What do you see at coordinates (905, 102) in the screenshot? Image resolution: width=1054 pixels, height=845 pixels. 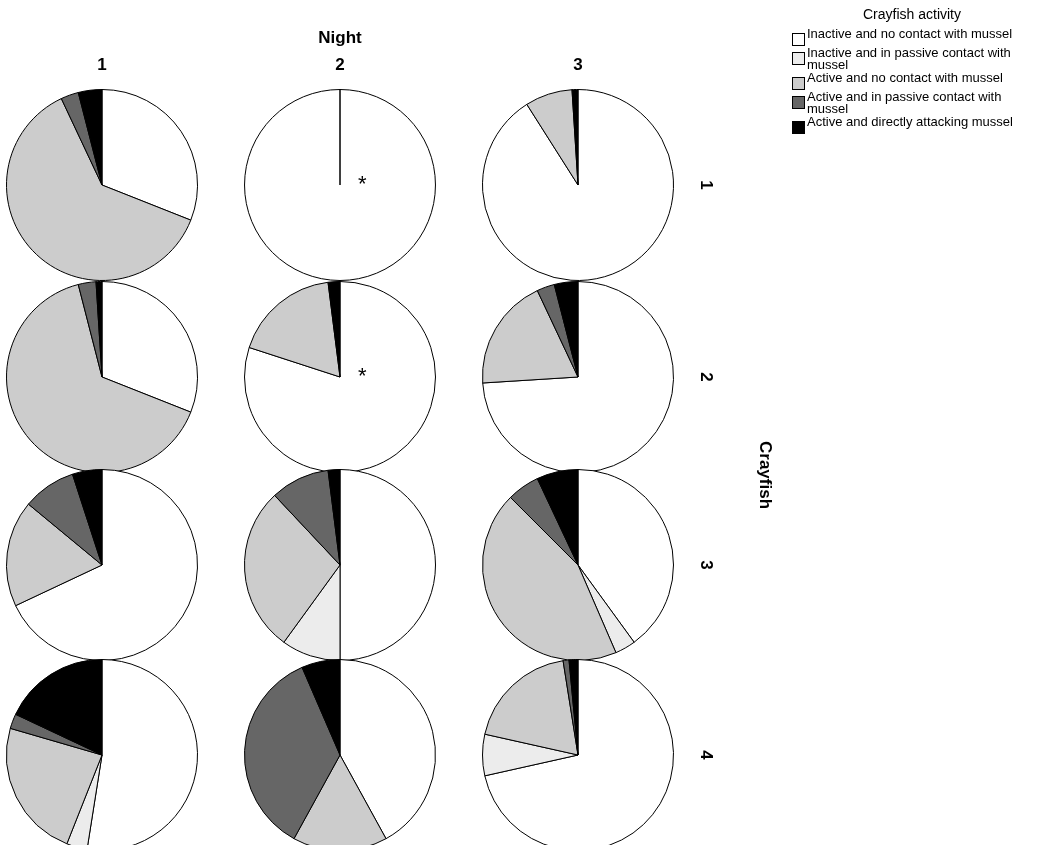 I see `legend-label: Active and in passive contact with mussel` at bounding box center [905, 102].